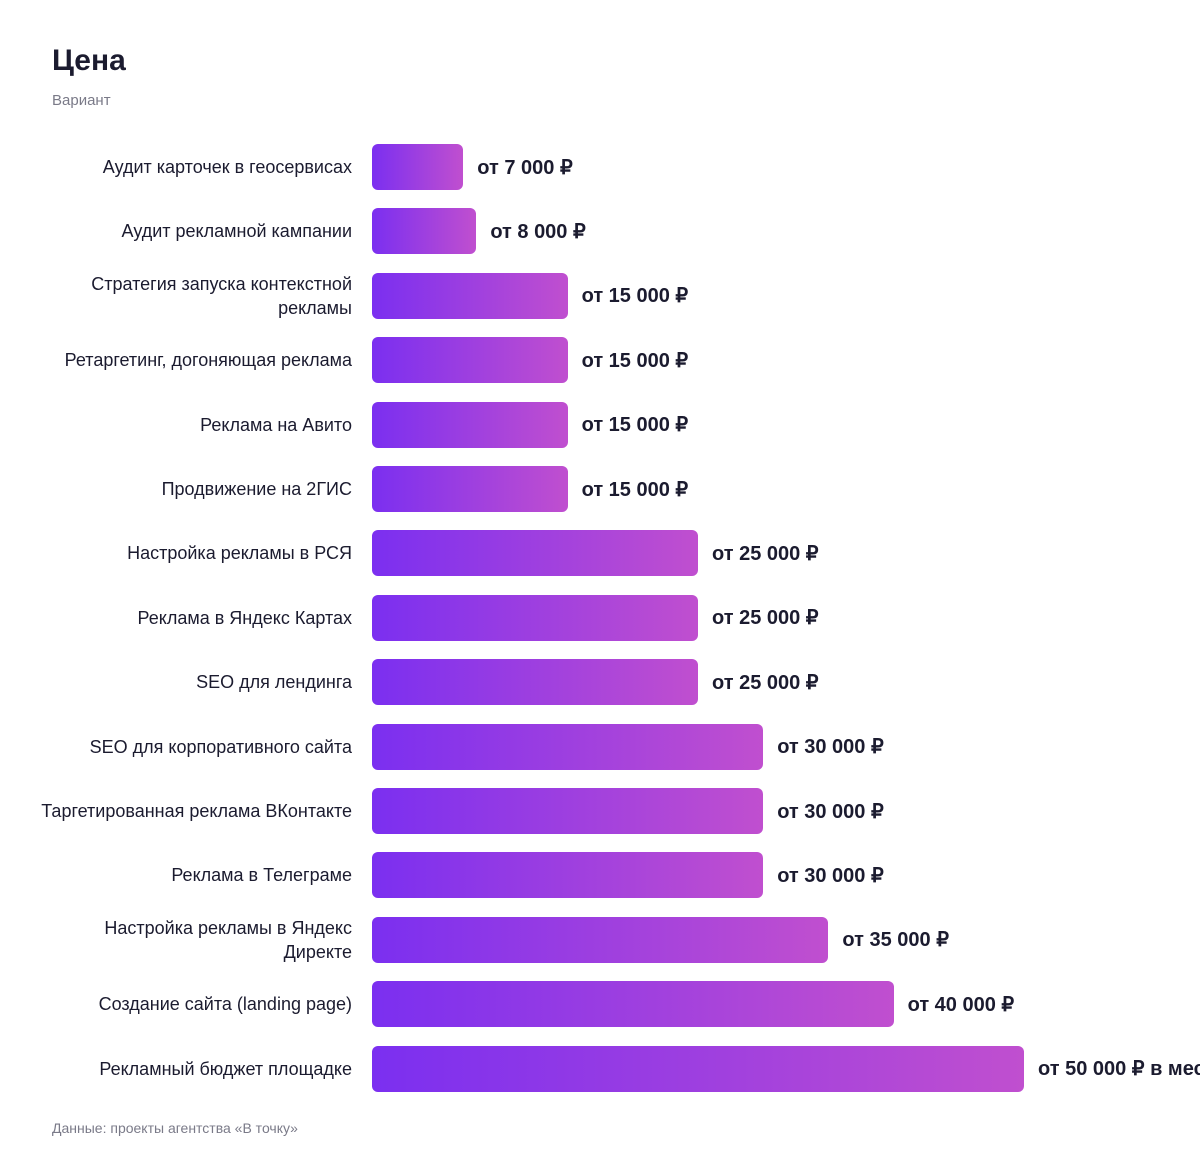 This screenshot has width=1200, height=1160. What do you see at coordinates (538, 231) in the screenshot?
I see `value-label: от 8 000 ₽` at bounding box center [538, 231].